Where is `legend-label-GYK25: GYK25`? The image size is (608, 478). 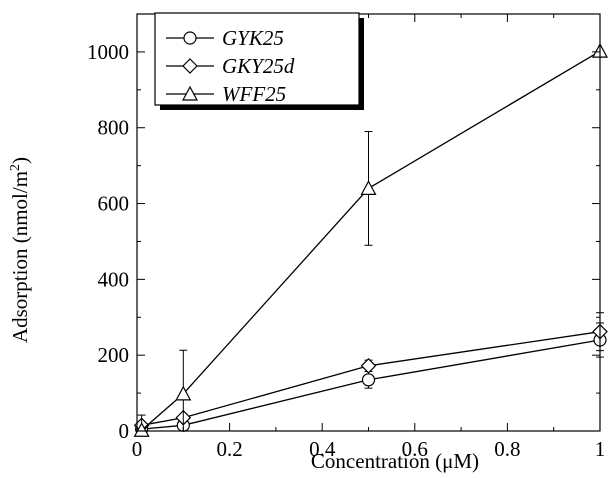 legend-label-GYK25: GYK25 is located at coordinates (253, 38).